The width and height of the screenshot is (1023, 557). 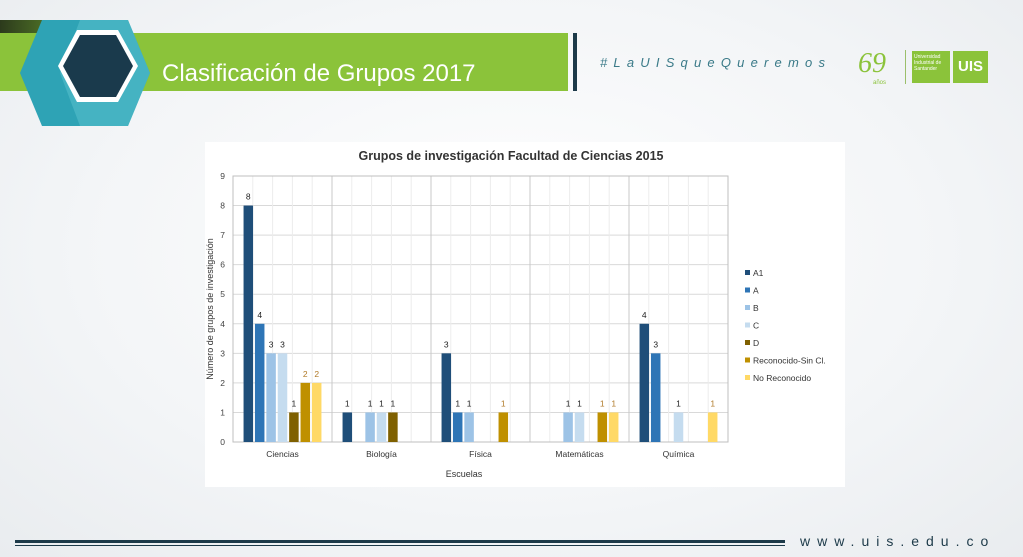 What do you see at coordinates (782, 378) in the screenshot?
I see `legend-label: No Reconocido` at bounding box center [782, 378].